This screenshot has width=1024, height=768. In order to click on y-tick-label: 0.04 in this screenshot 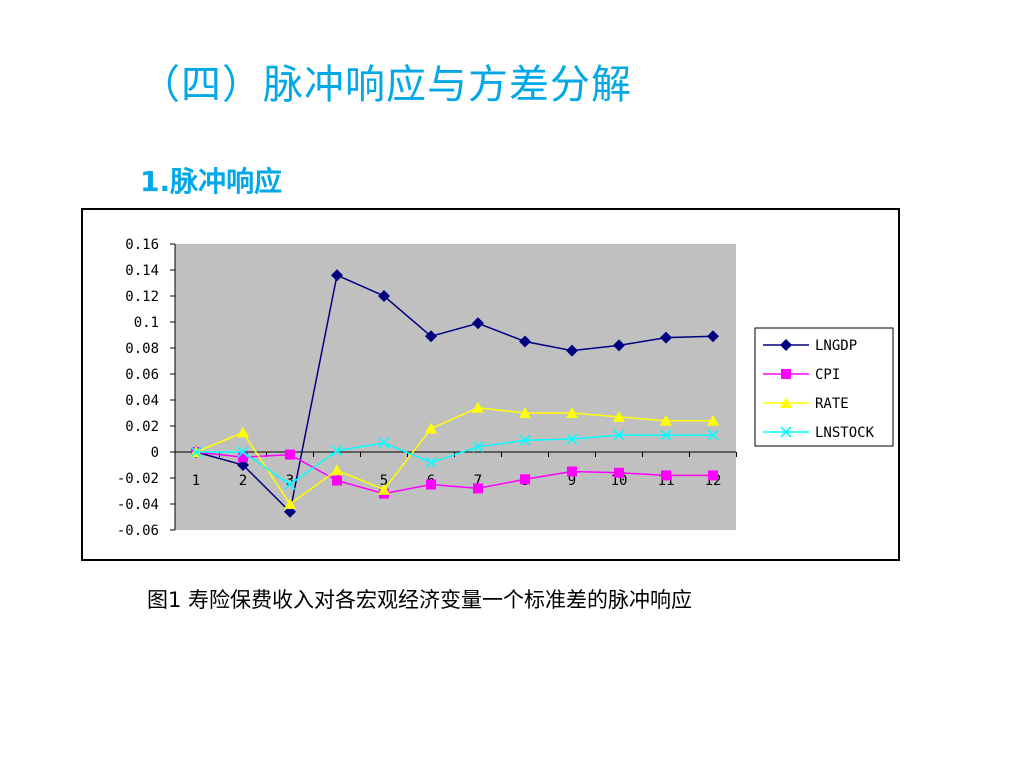, I will do `click(142, 401)`.